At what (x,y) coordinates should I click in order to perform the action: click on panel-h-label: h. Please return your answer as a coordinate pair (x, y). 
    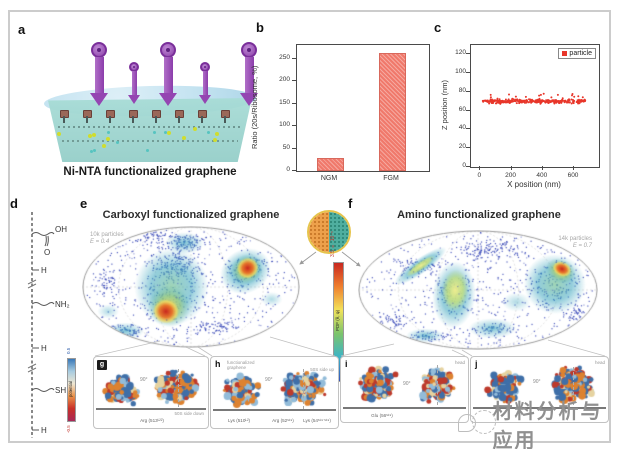
    Looking at the image, I should click on (218, 364).